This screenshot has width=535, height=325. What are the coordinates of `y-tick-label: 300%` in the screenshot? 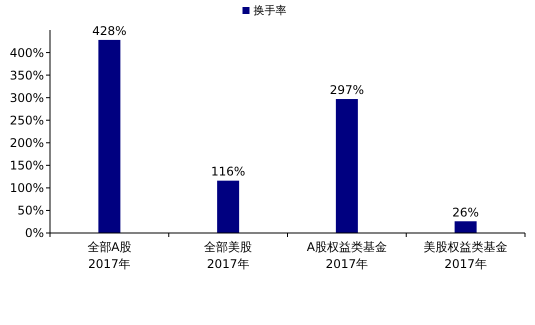 It's located at (27, 97).